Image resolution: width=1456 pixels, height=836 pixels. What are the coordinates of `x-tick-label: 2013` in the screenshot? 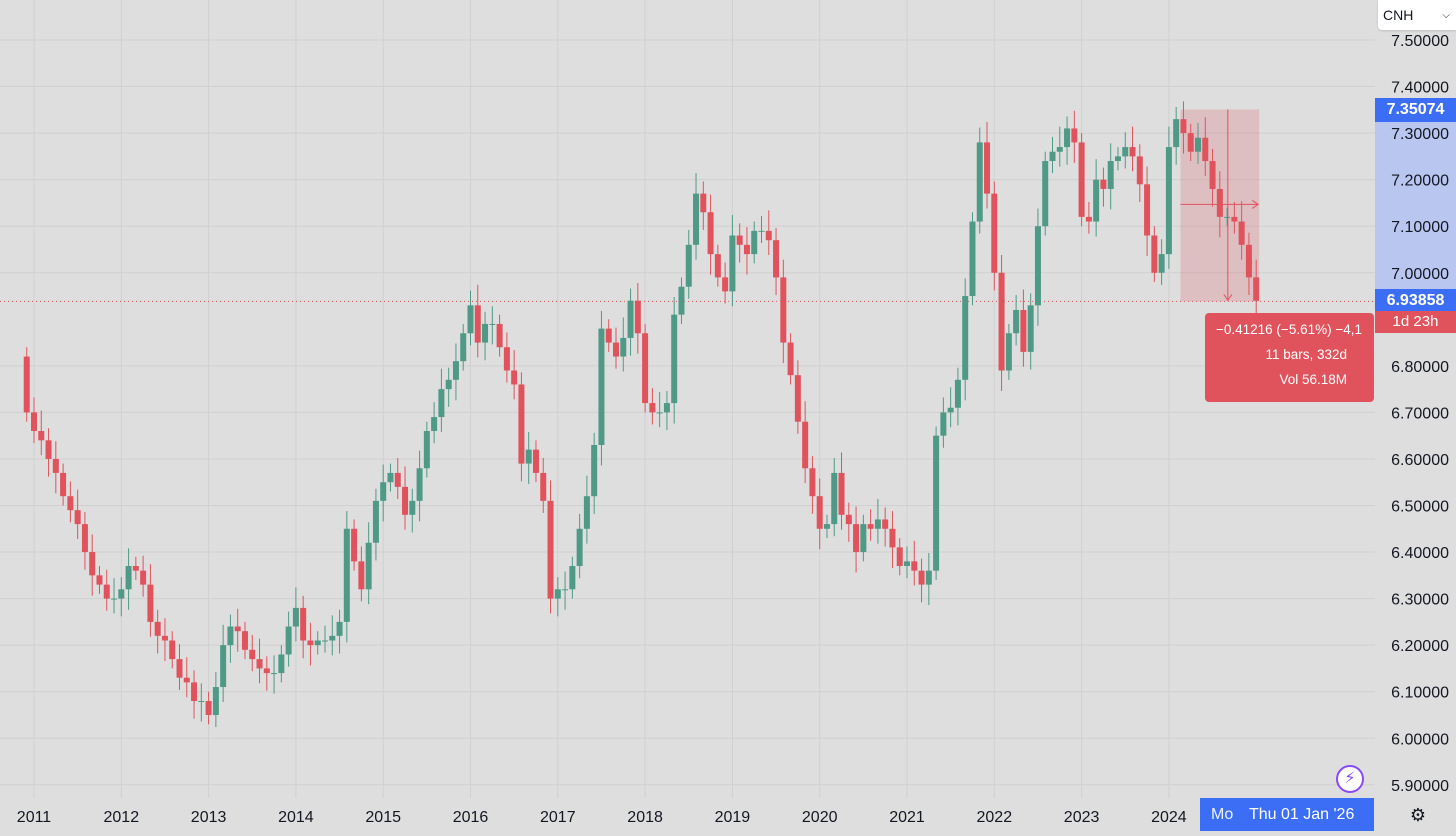 It's located at (209, 817).